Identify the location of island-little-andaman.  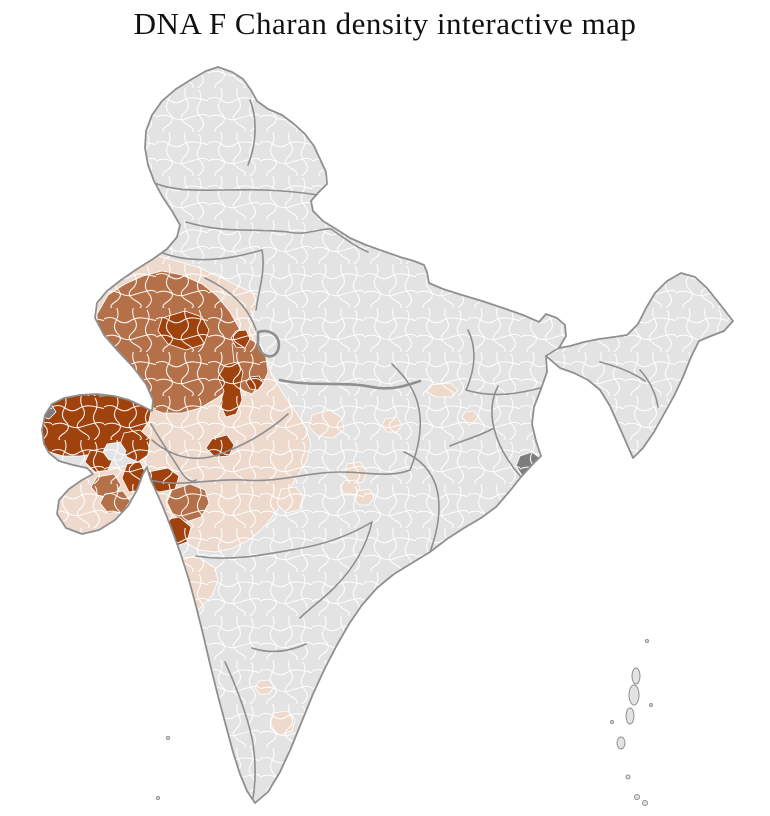
(621, 743).